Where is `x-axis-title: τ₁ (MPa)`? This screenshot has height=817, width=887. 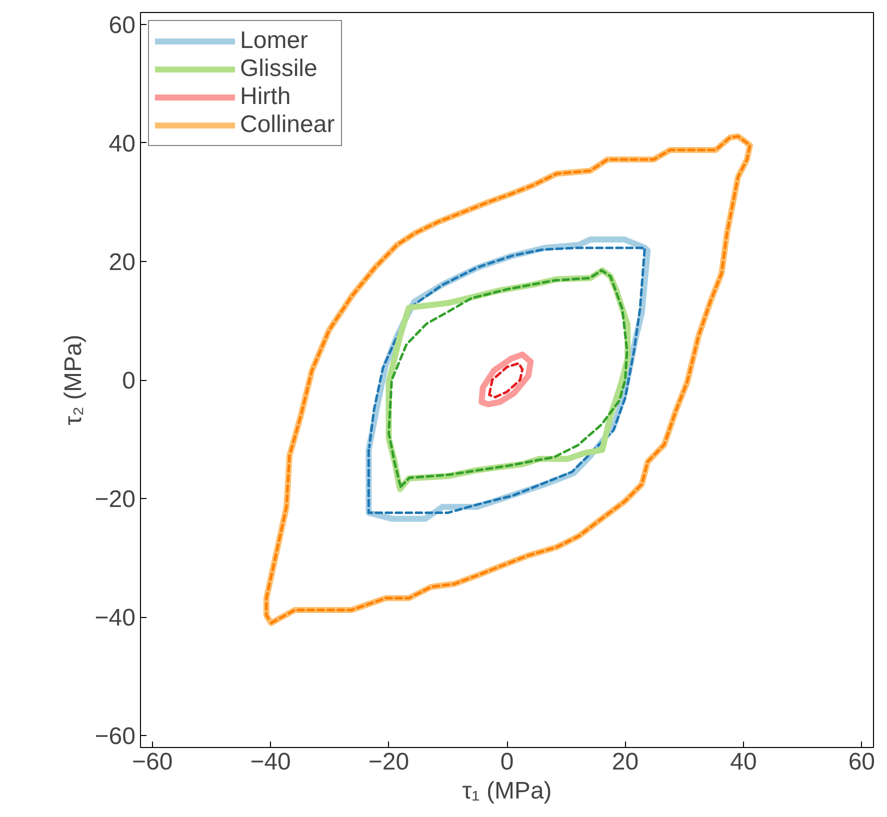
x-axis-title: τ₁ (MPa) is located at coordinates (507, 791).